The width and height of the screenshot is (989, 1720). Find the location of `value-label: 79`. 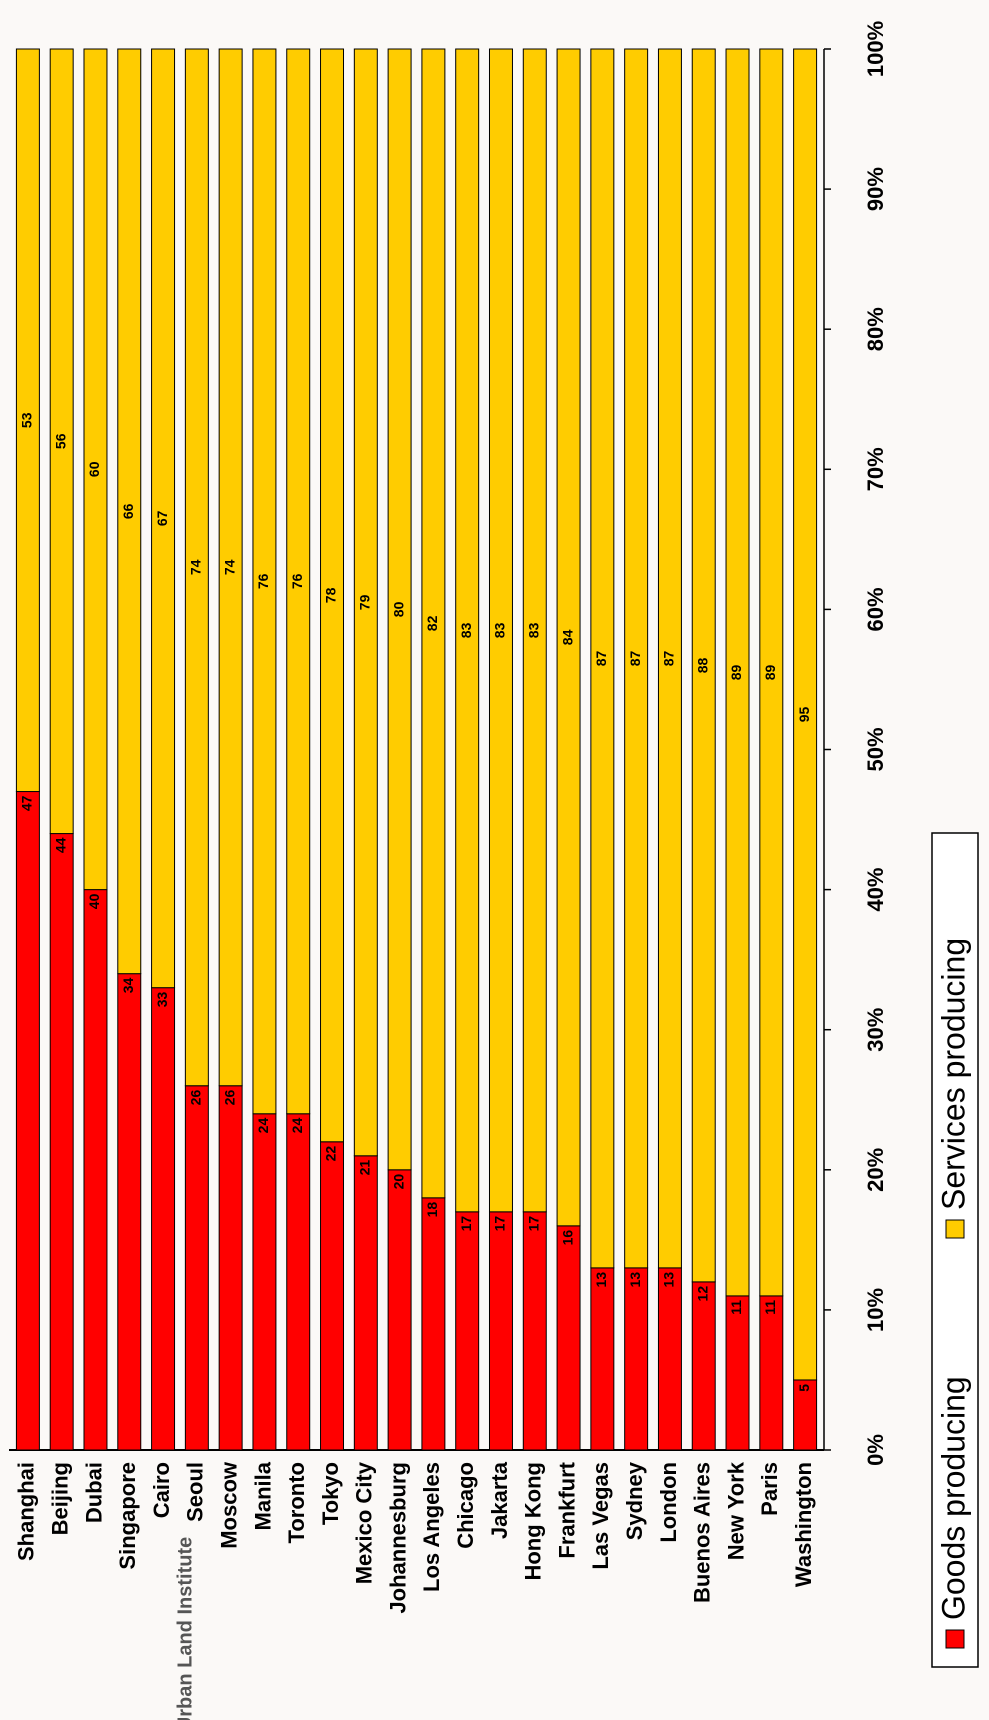

value-label: 79 is located at coordinates (365, 602).